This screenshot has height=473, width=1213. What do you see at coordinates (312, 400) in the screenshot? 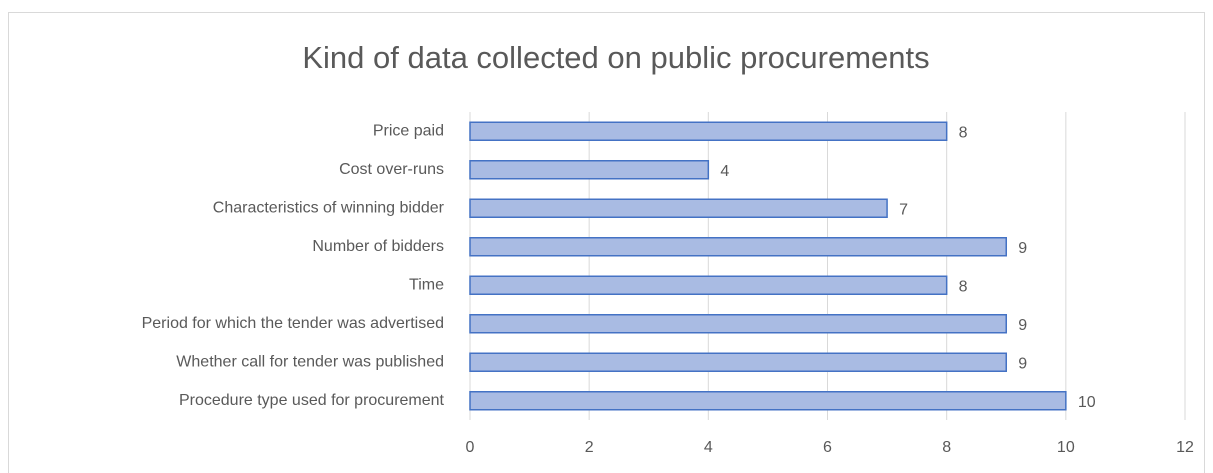
I see `y-tick-label: Procedure type used for procurement` at bounding box center [312, 400].